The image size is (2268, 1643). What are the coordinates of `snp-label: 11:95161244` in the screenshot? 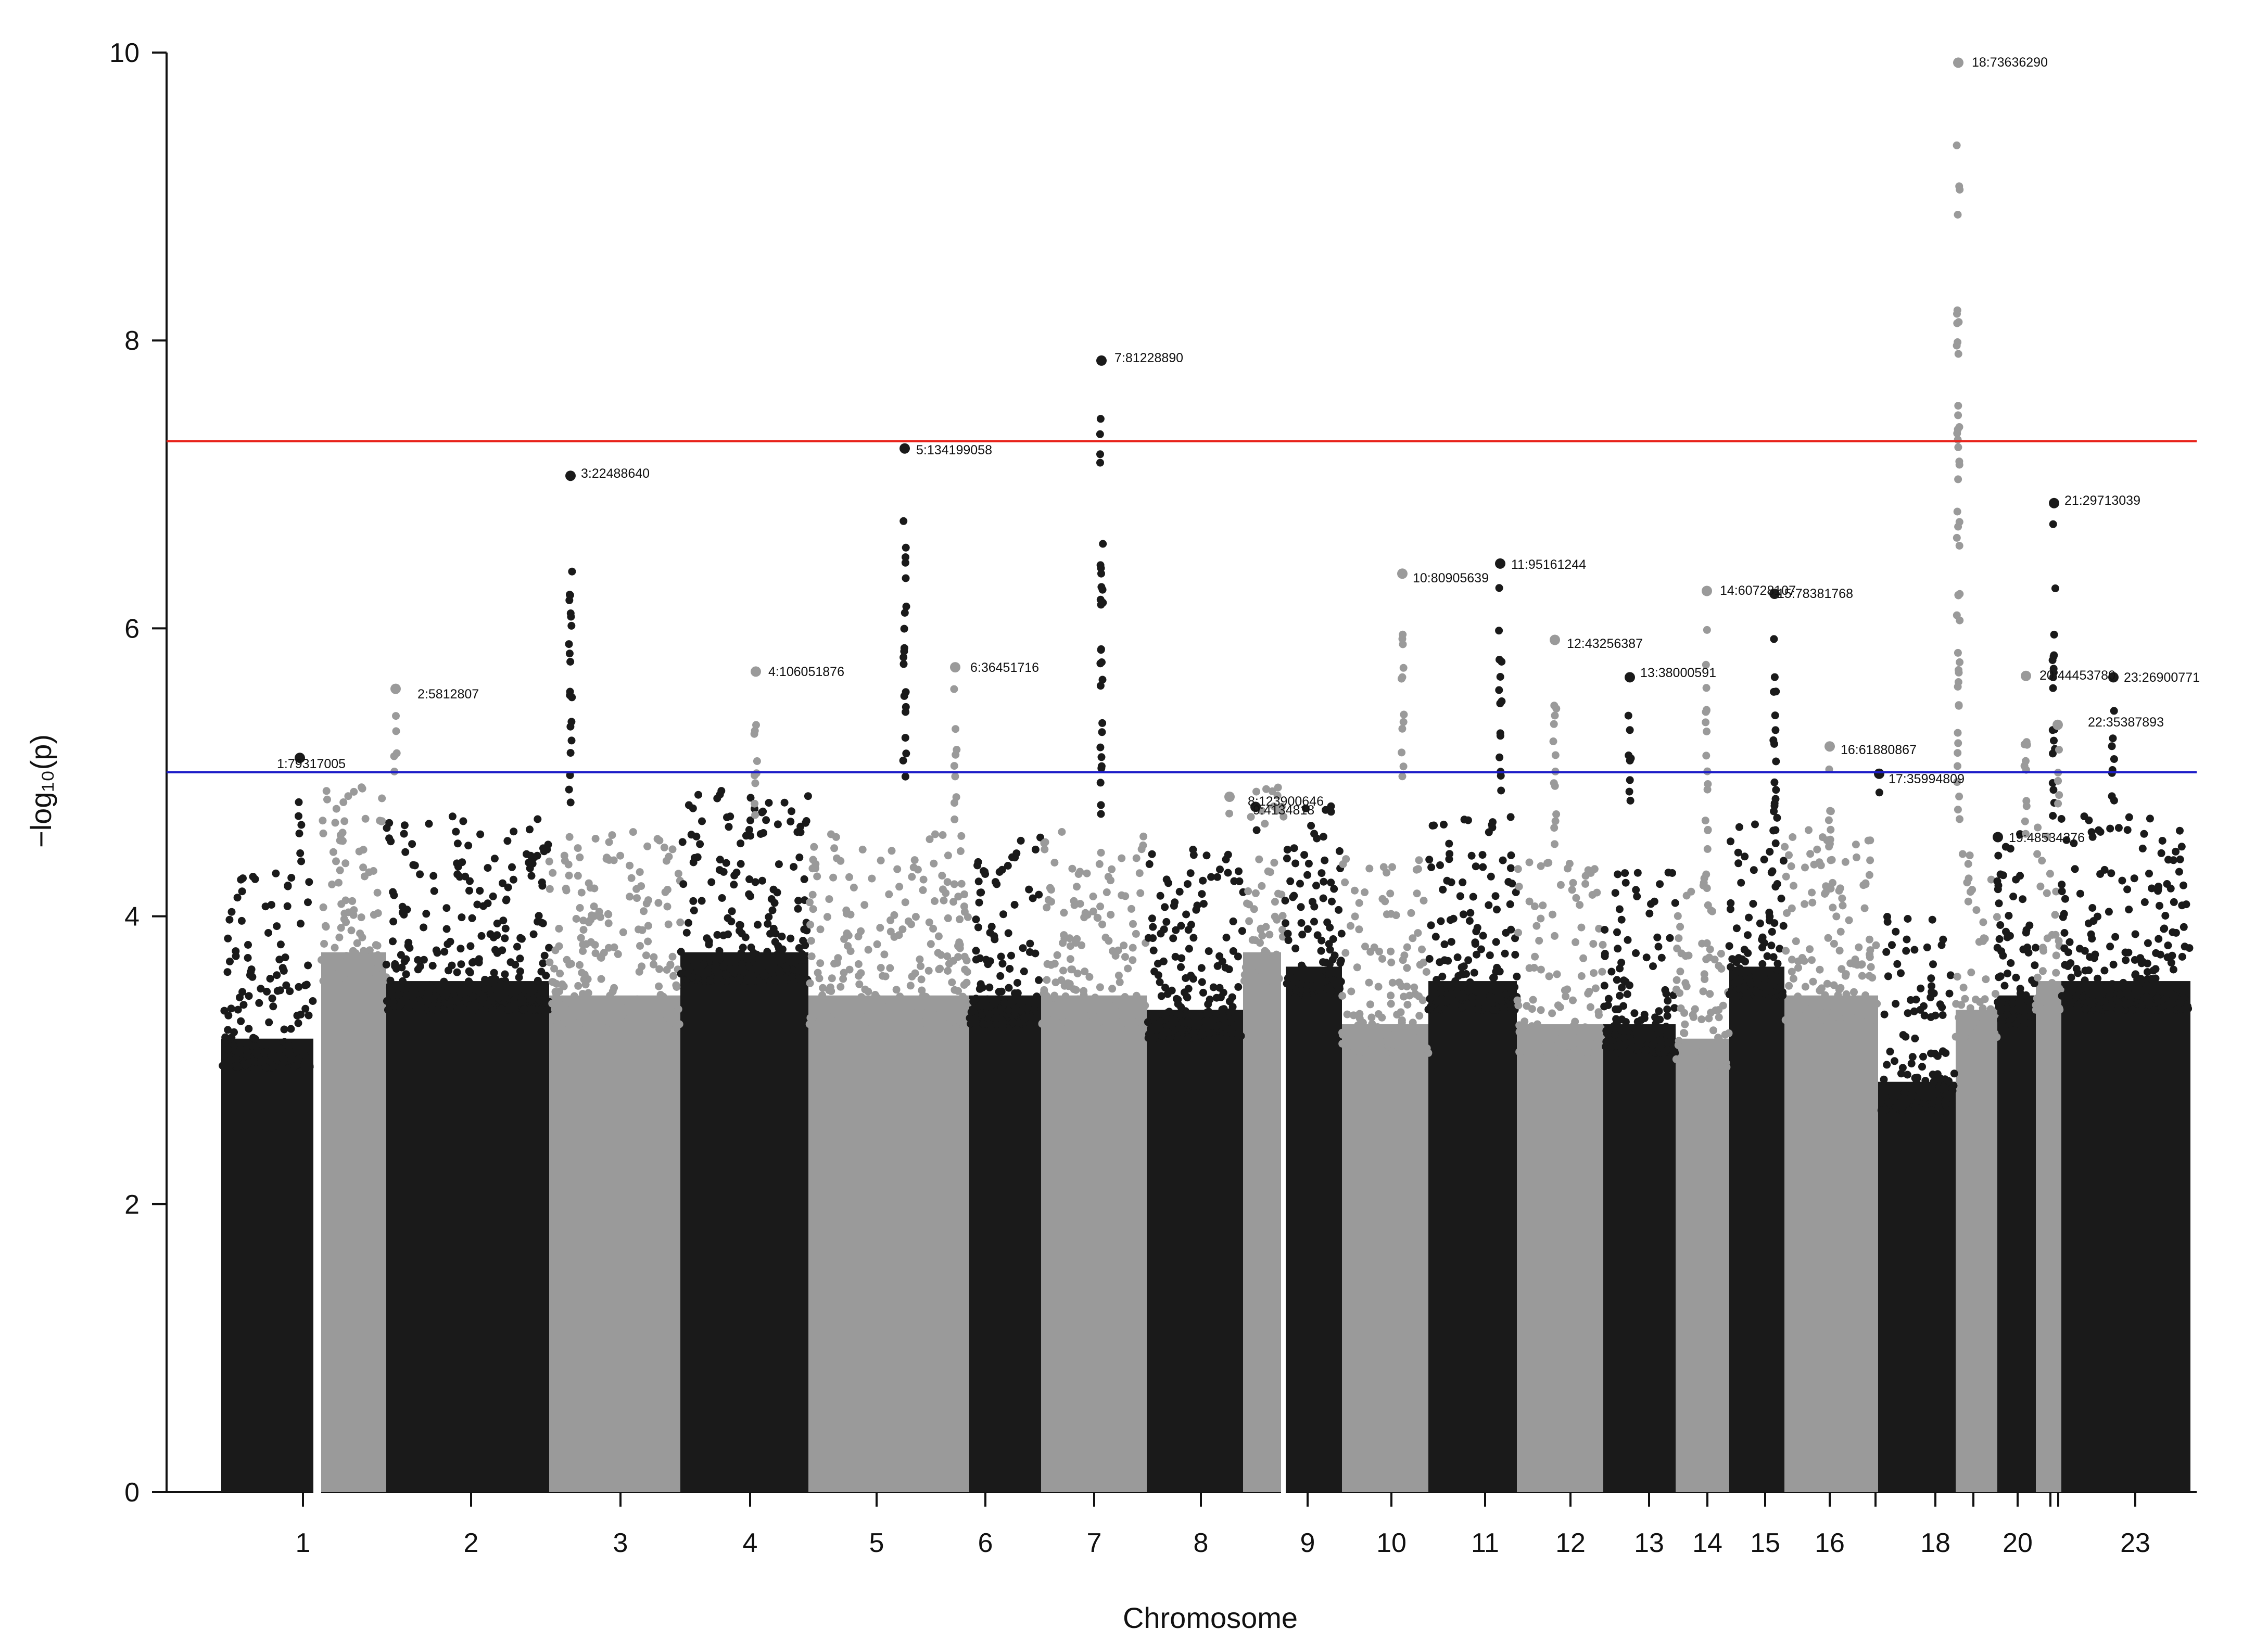 It's located at (1549, 565).